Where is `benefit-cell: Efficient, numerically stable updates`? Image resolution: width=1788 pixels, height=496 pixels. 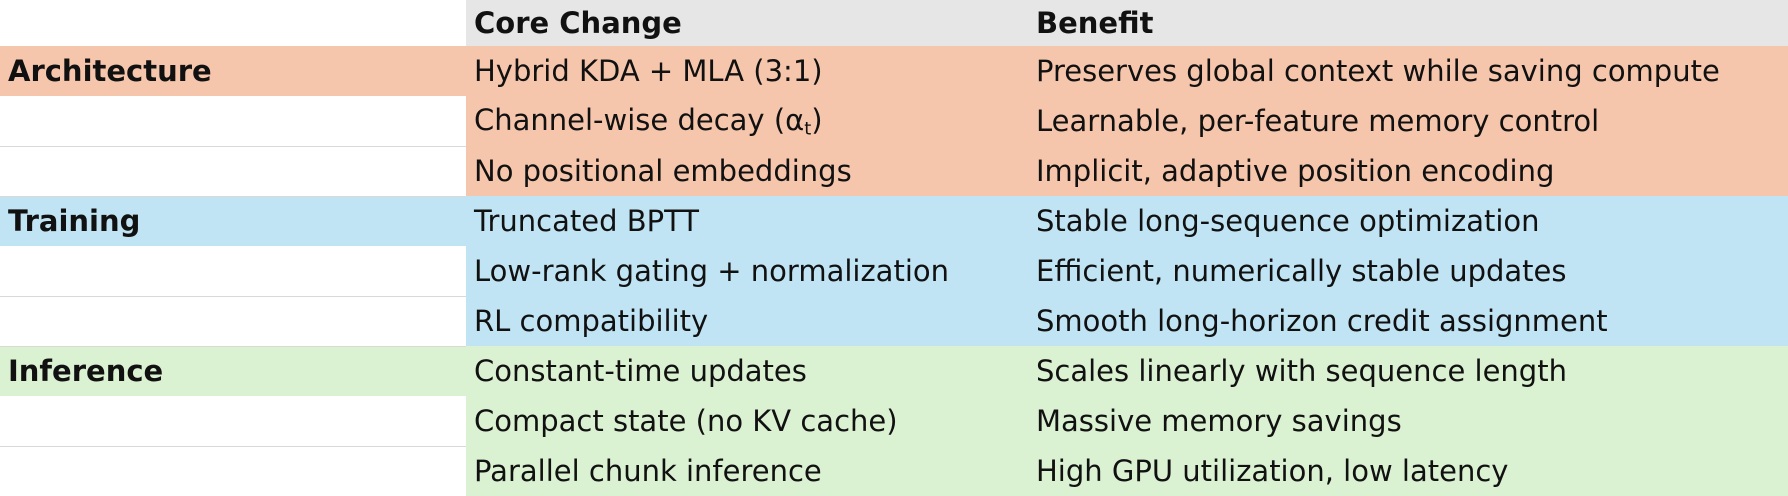
benefit-cell: Efficient, numerically stable updates is located at coordinates (1408, 271).